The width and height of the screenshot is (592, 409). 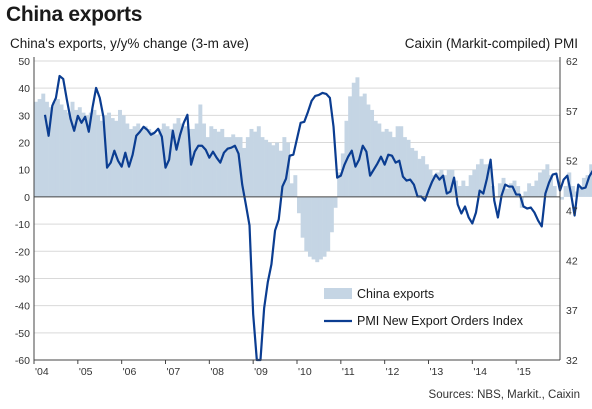 What do you see at coordinates (440, 321) in the screenshot?
I see `legend-label-line: PMI New Export Orders Index` at bounding box center [440, 321].